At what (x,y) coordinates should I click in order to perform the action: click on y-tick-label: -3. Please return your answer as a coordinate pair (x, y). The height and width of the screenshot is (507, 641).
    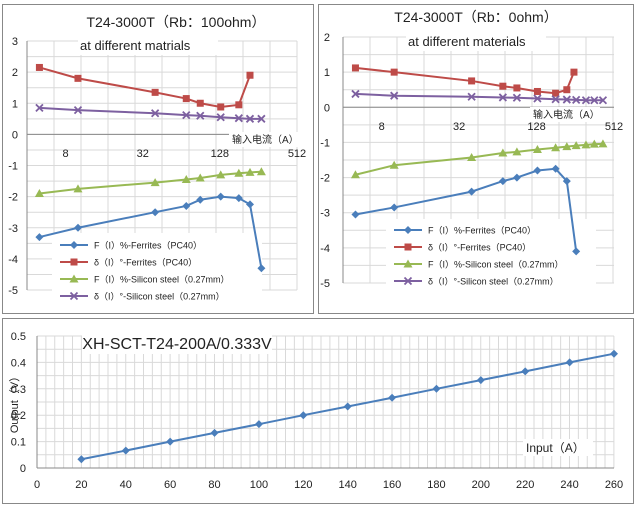
    Looking at the image, I should click on (325, 214).